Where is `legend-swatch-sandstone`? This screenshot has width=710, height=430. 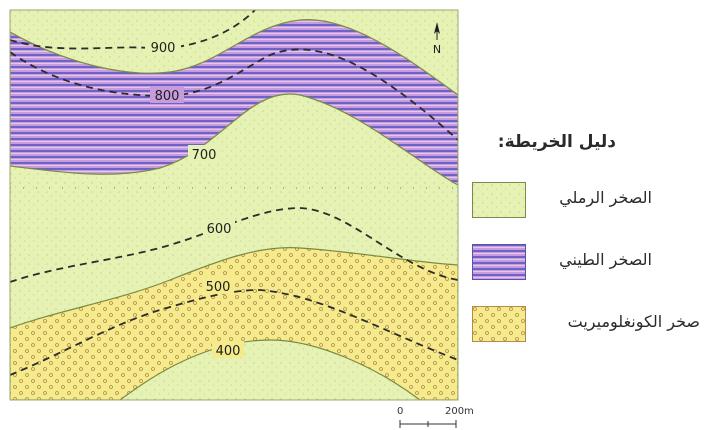
legend-swatch-sandstone is located at coordinates (499, 200).